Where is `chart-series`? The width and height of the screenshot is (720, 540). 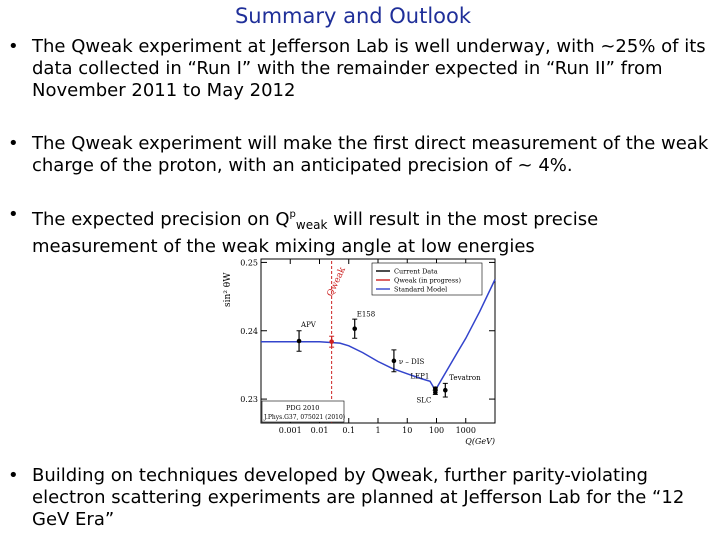 chart-series is located at coordinates (378, 335).